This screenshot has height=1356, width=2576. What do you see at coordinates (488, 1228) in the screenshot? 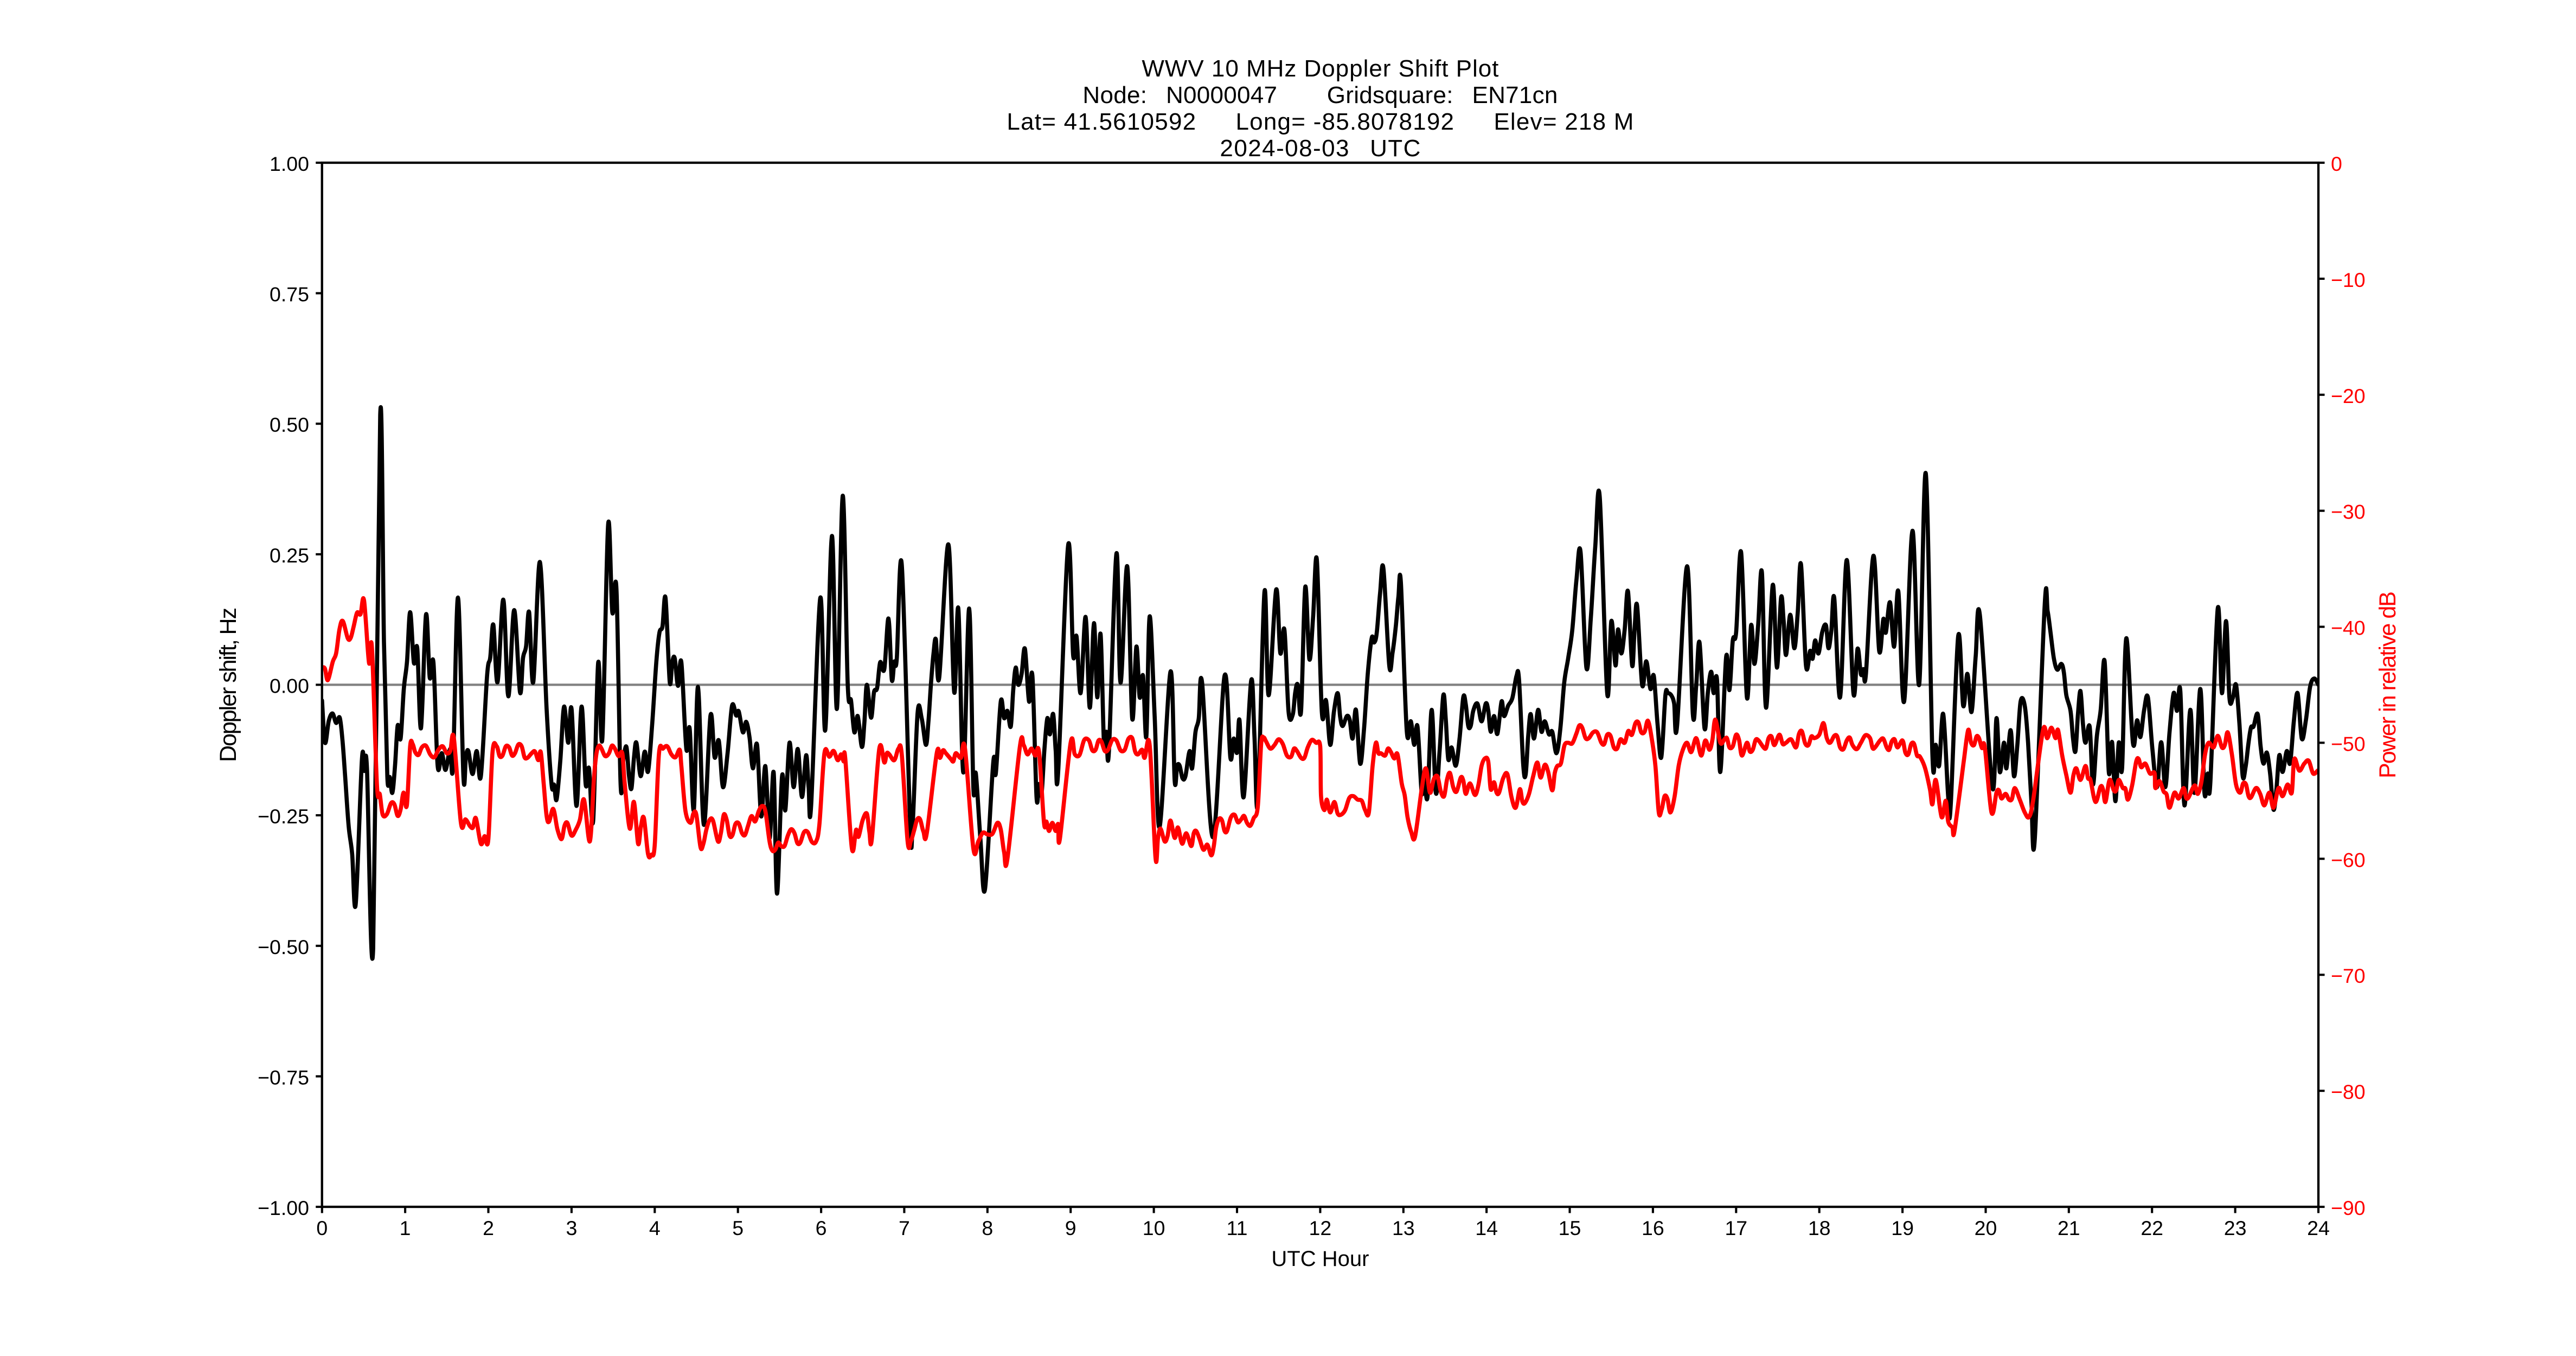
I see `svg-text: 2` at bounding box center [488, 1228].